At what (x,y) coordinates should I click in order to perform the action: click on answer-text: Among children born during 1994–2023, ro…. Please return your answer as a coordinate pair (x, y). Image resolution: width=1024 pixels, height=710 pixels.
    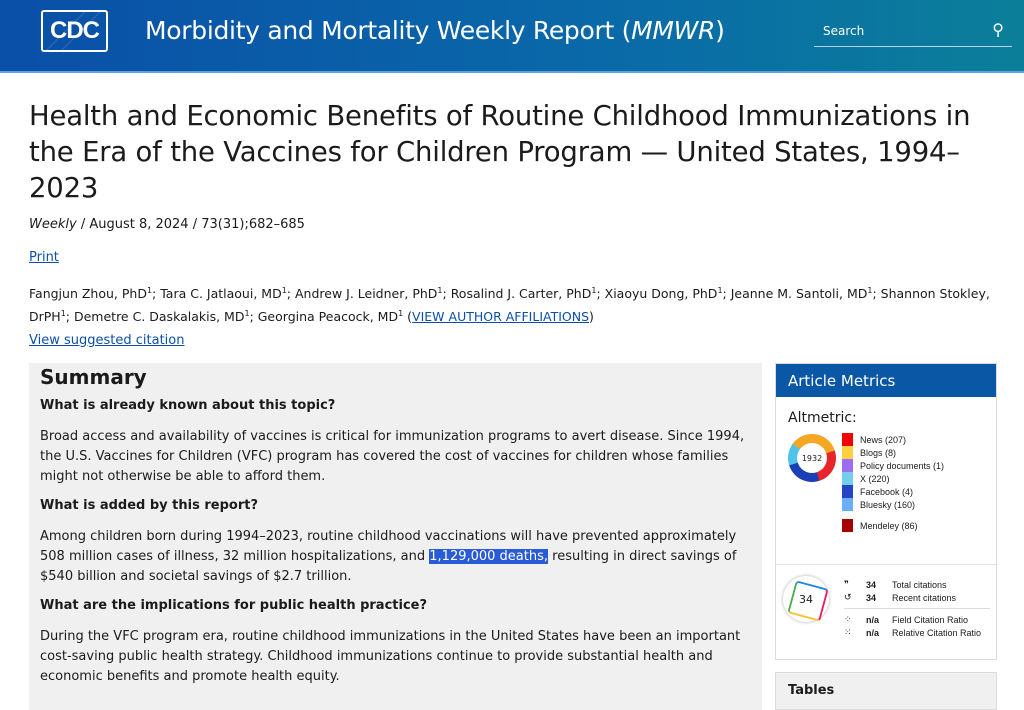
    Looking at the image, I should click on (388, 546).